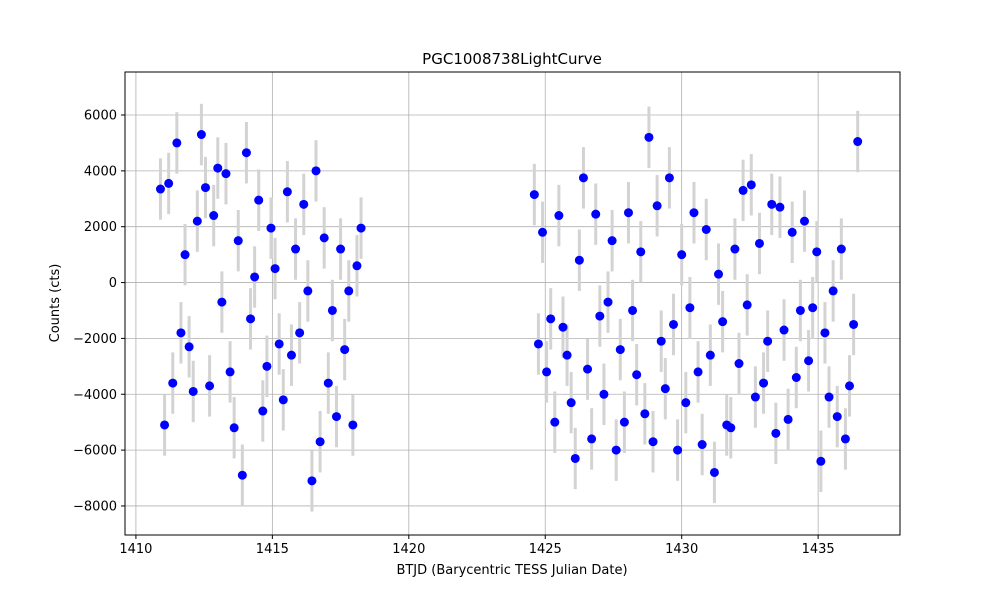 The height and width of the screenshot is (604, 1000). I want to click on x-tick-label: 1430, so click(681, 549).